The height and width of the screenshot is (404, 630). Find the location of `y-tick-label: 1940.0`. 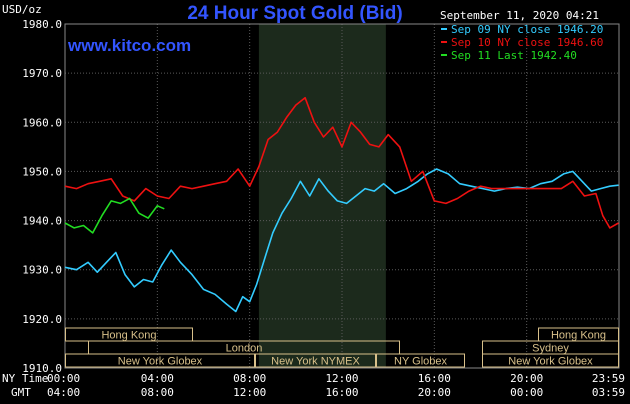

y-tick-label: 1940.0 is located at coordinates (42, 221).